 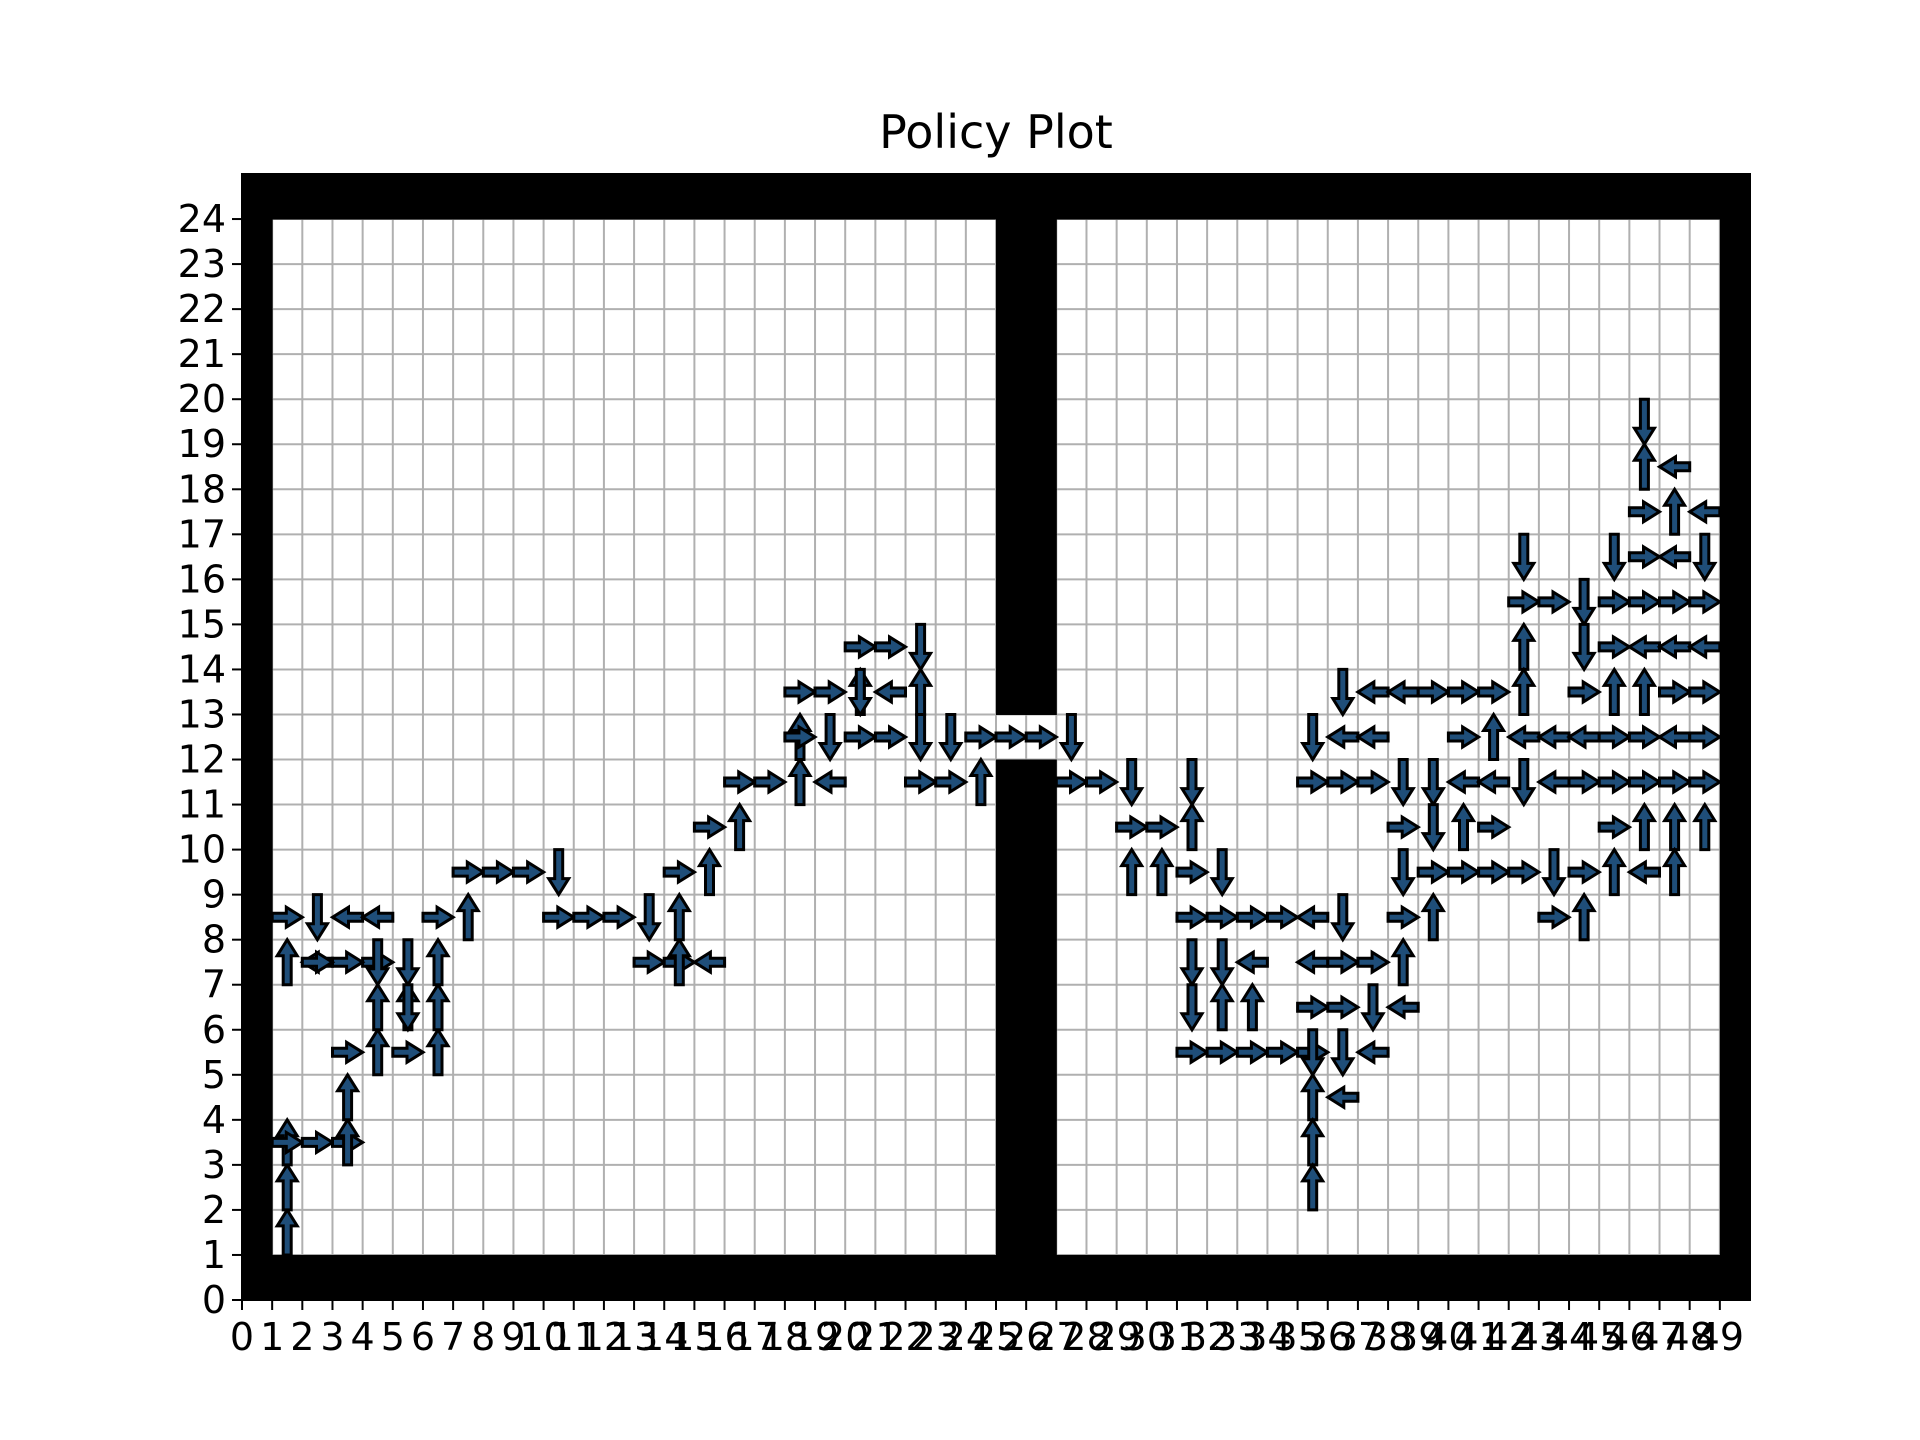 I want to click on x-tick-label: 27, so click(x=1056, y=1337).